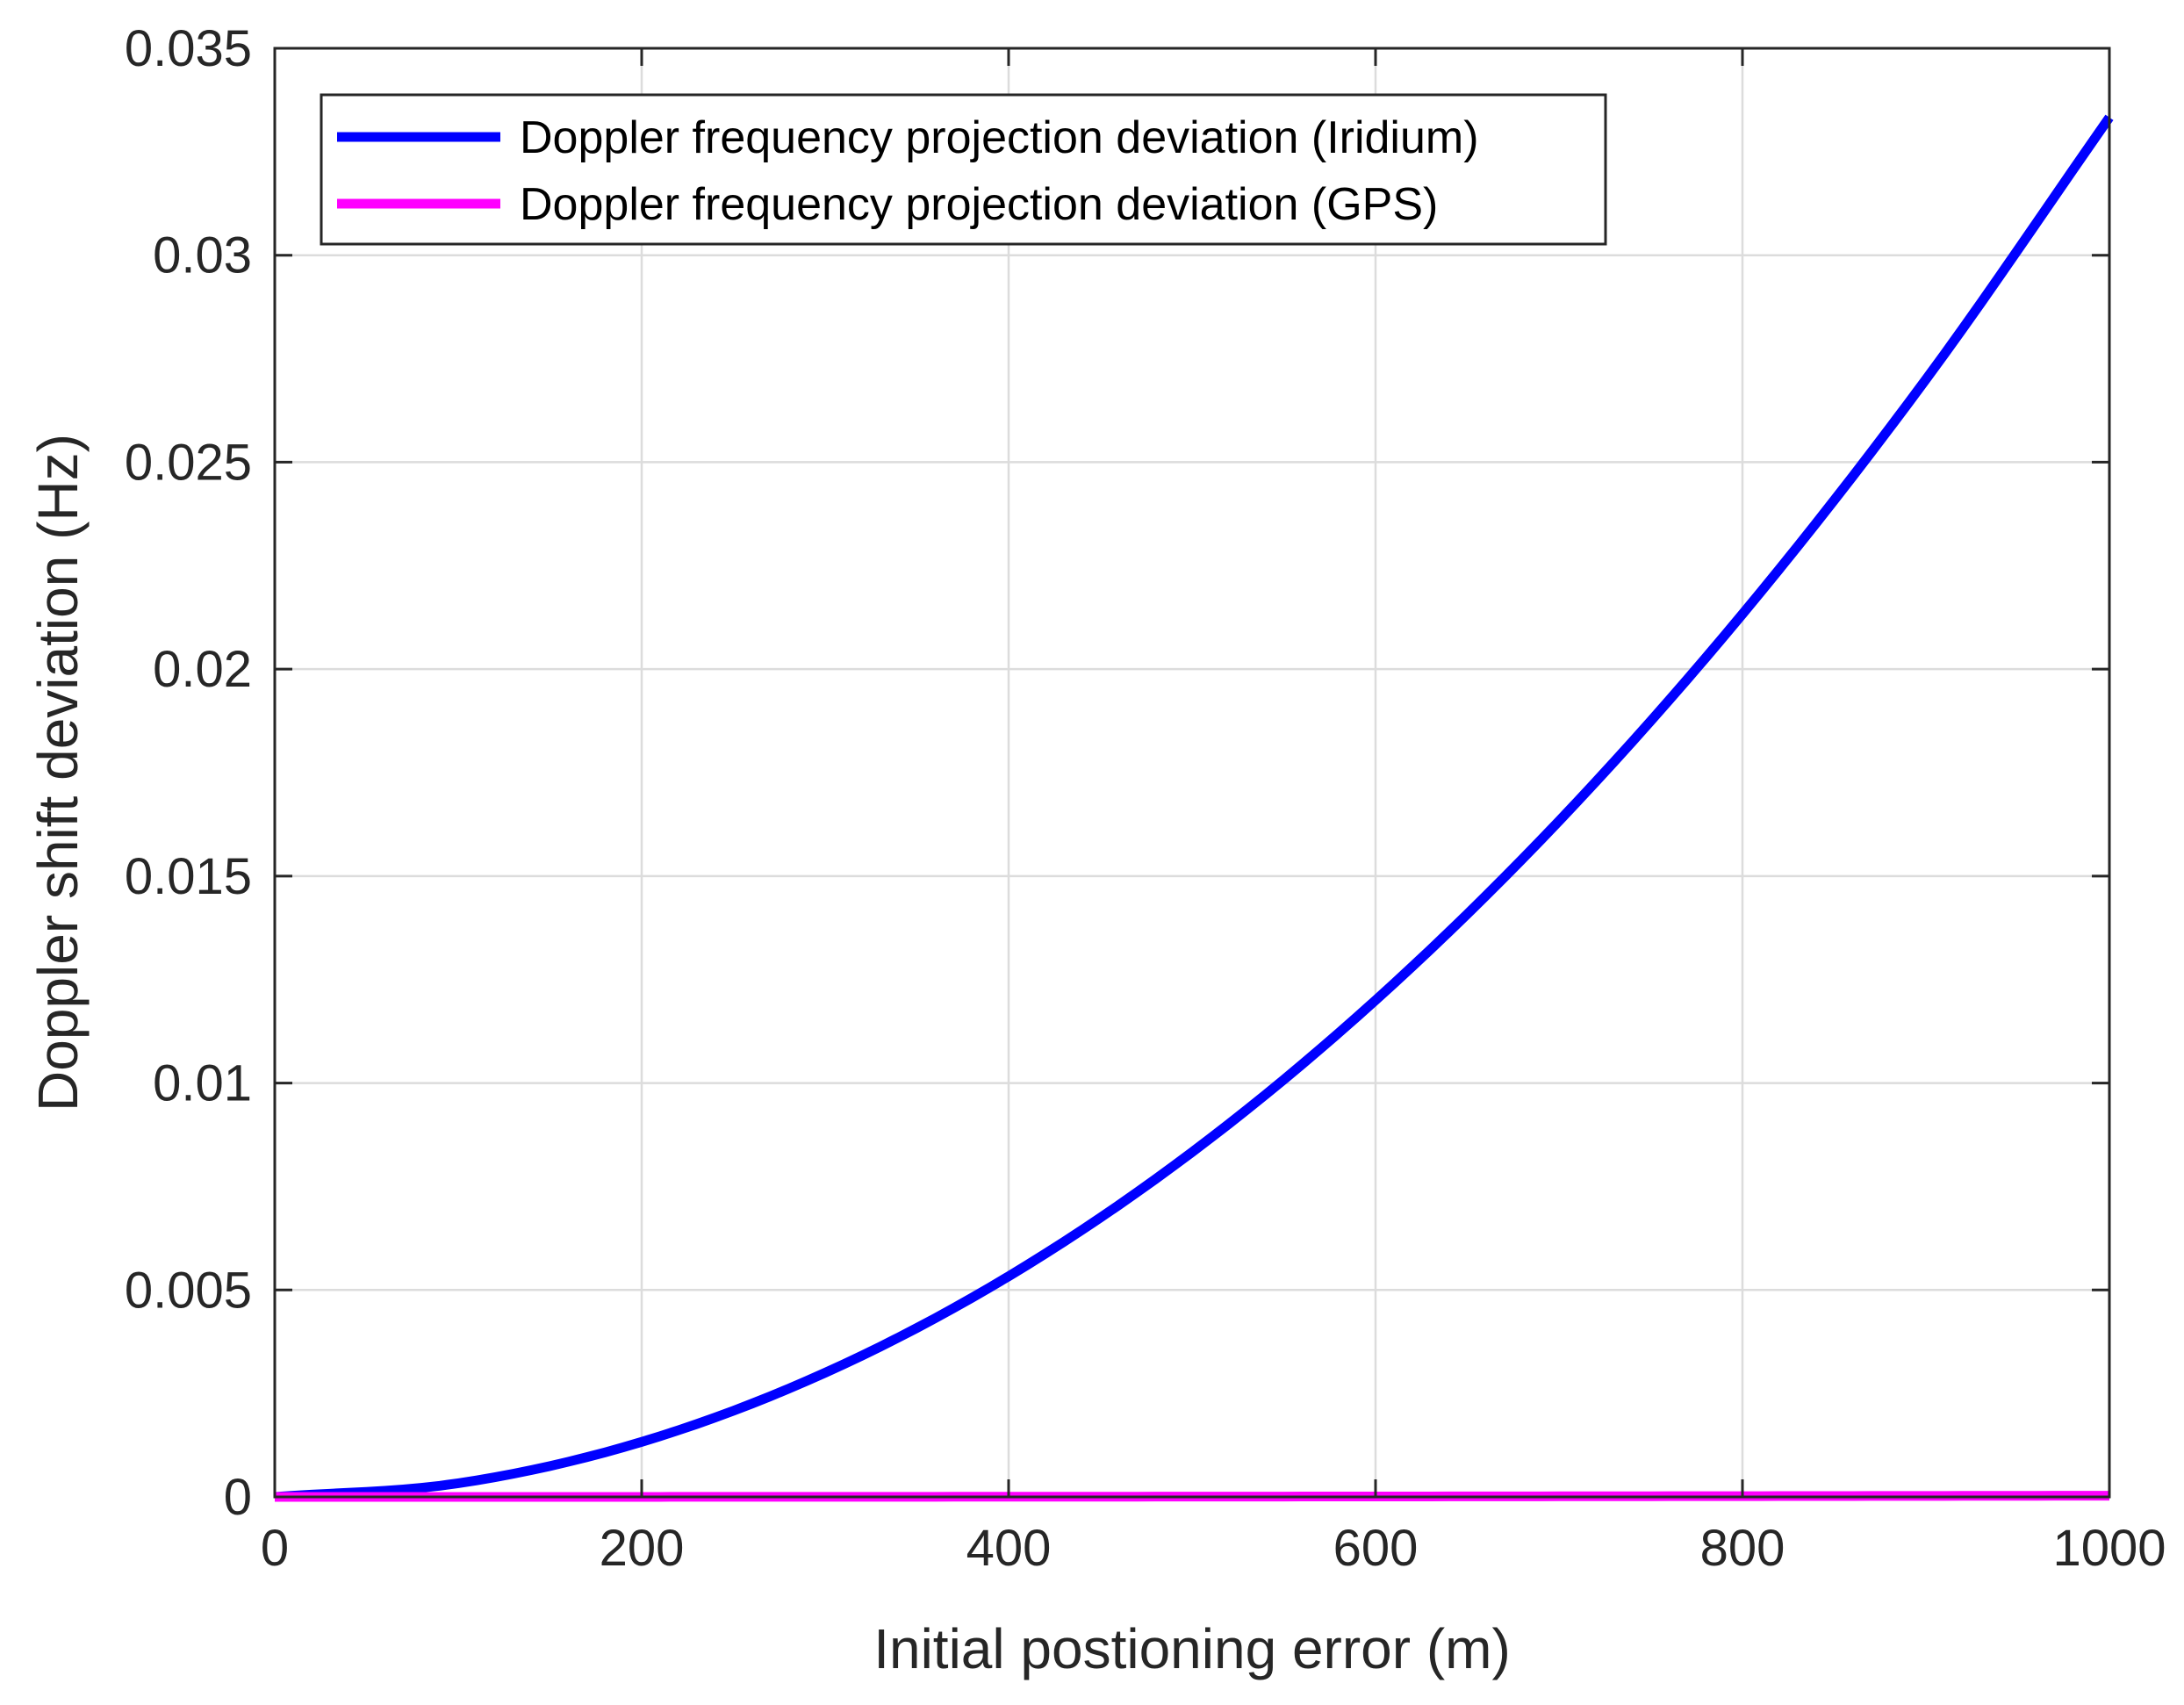  What do you see at coordinates (188, 48) in the screenshot?
I see `y-tick-label: 0.035` at bounding box center [188, 48].